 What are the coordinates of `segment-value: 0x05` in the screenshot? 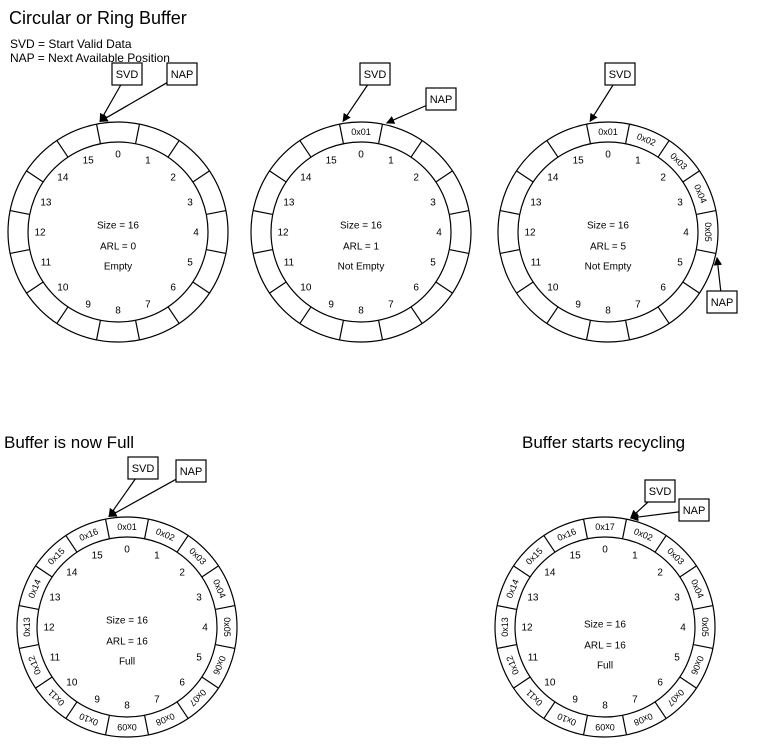 It's located at (705, 627).